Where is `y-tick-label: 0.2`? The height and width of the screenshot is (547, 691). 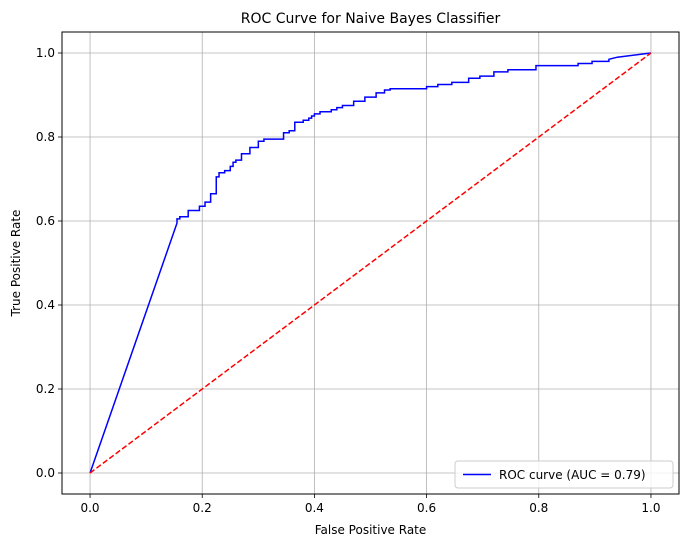 y-tick-label: 0.2 is located at coordinates (45, 389).